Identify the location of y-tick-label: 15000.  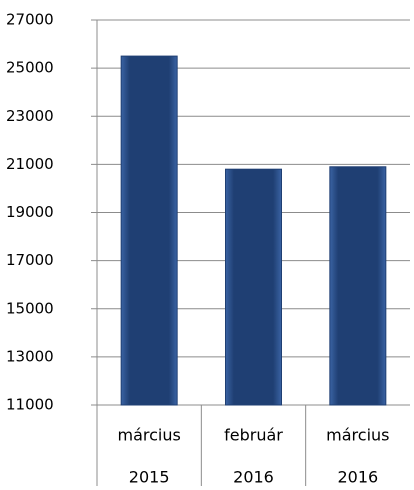
(30, 308).